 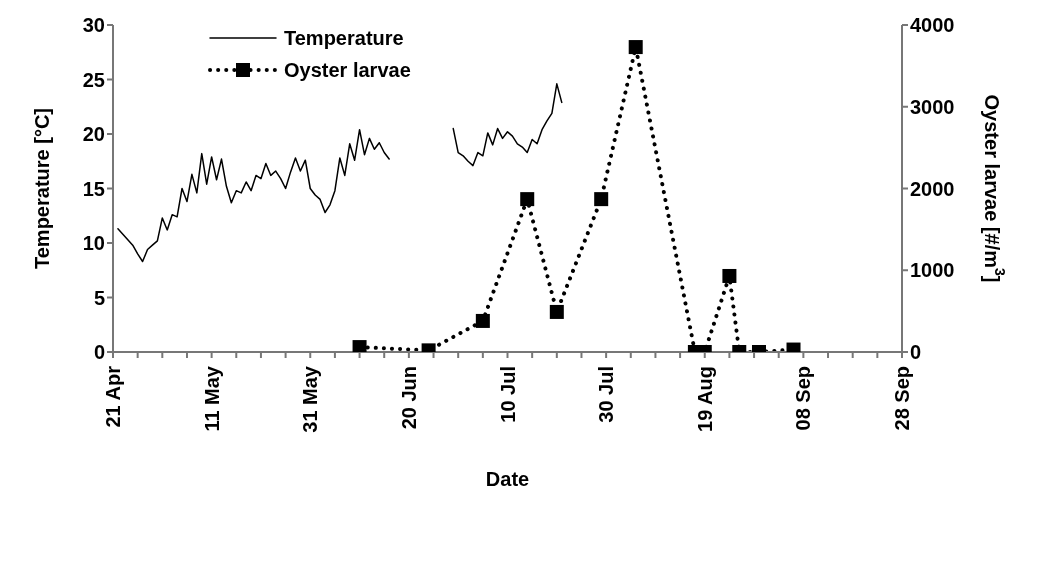 What do you see at coordinates (803, 398) in the screenshot?
I see `x-tick-label: 08 Sep` at bounding box center [803, 398].